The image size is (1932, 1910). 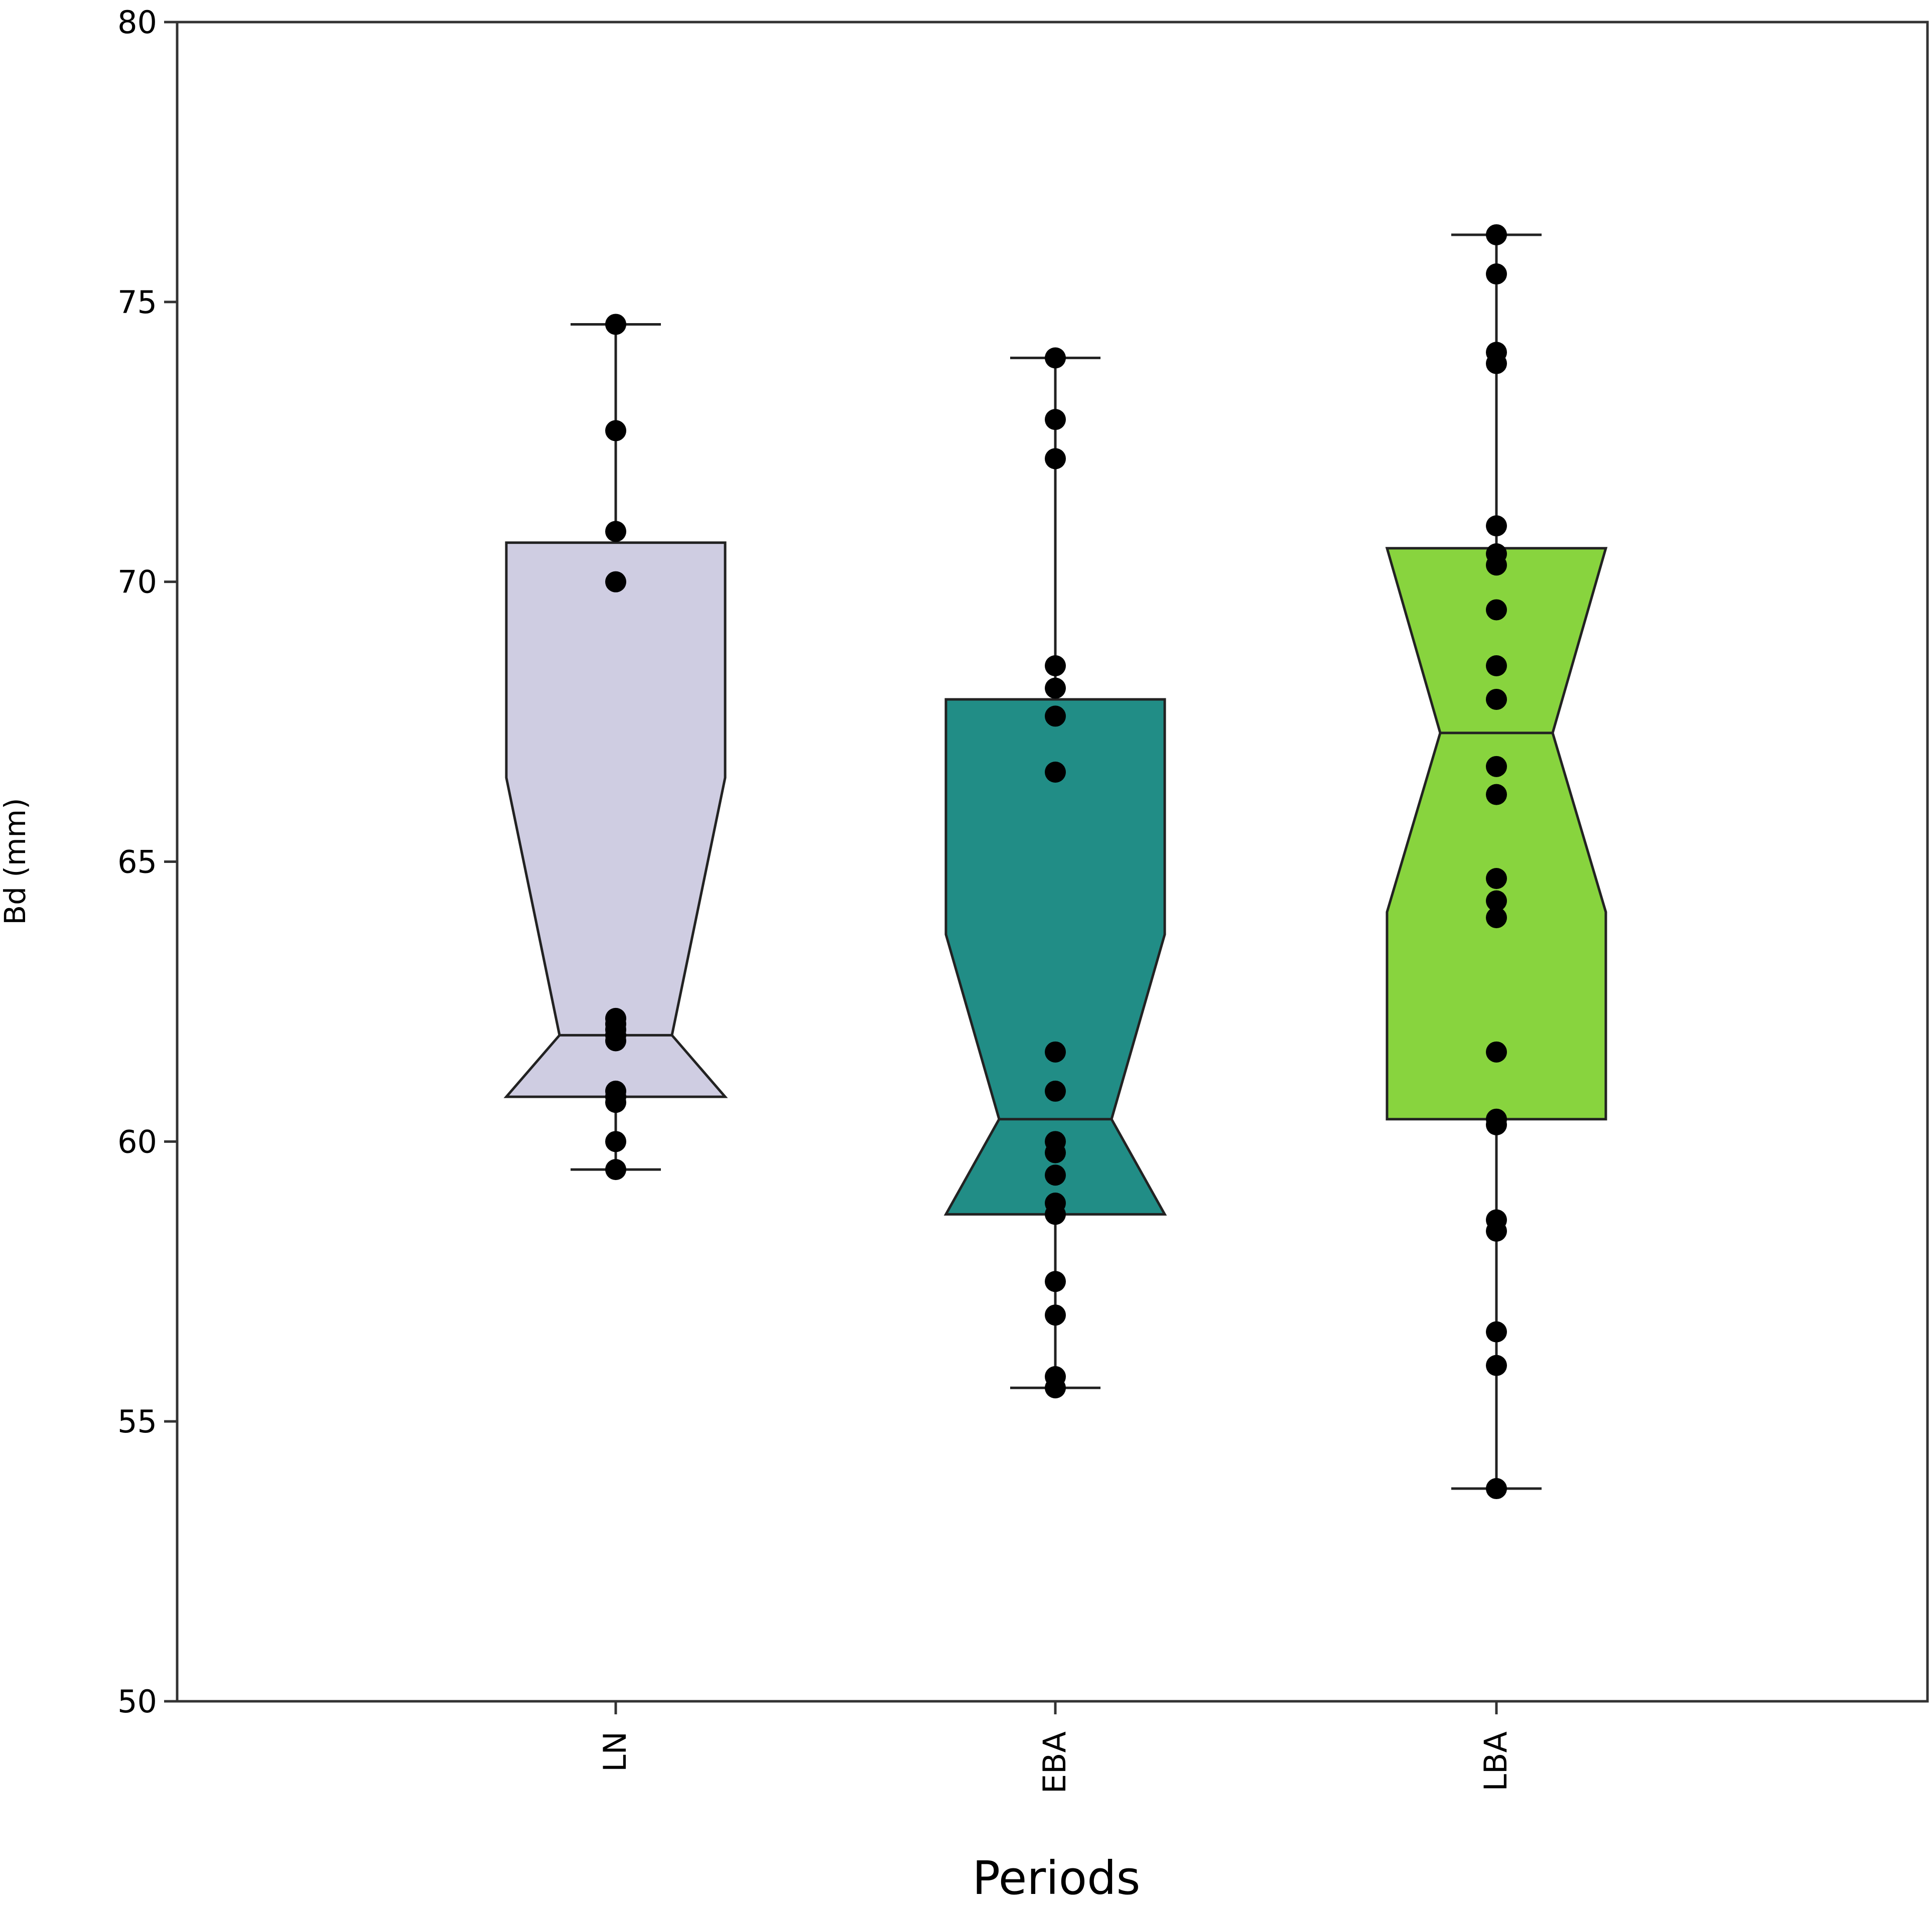 What do you see at coordinates (137, 1421) in the screenshot?
I see `y-tick-label: 55` at bounding box center [137, 1421].